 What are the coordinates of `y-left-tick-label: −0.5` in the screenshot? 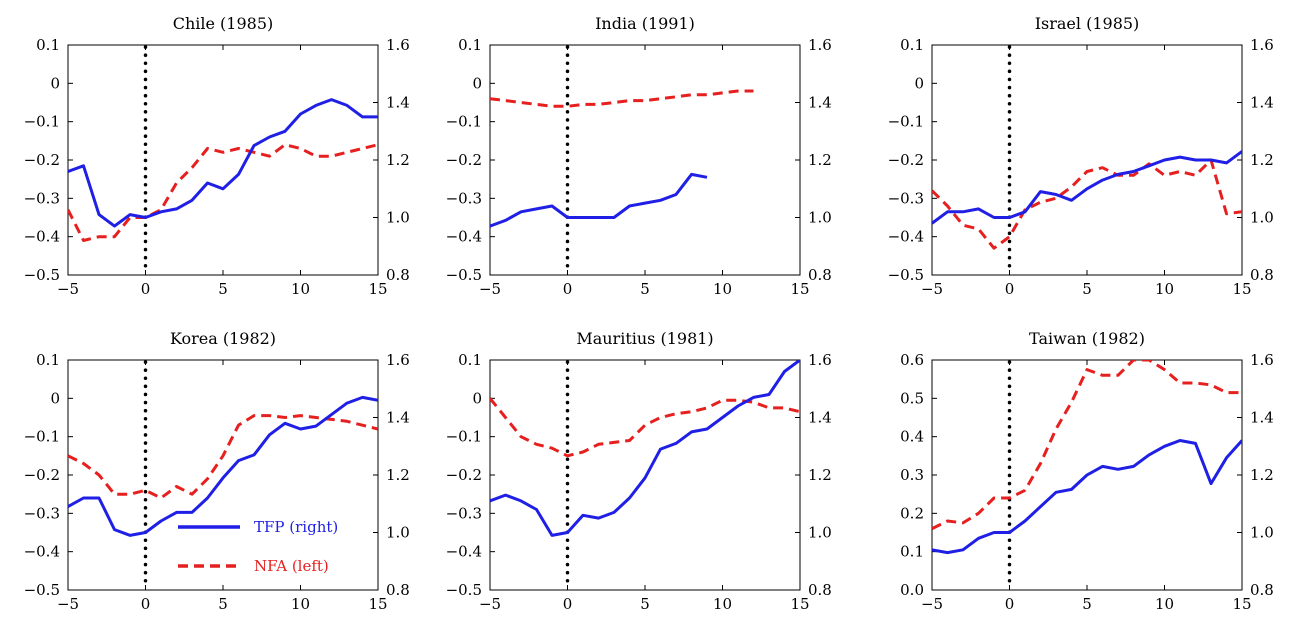 It's located at (464, 590).